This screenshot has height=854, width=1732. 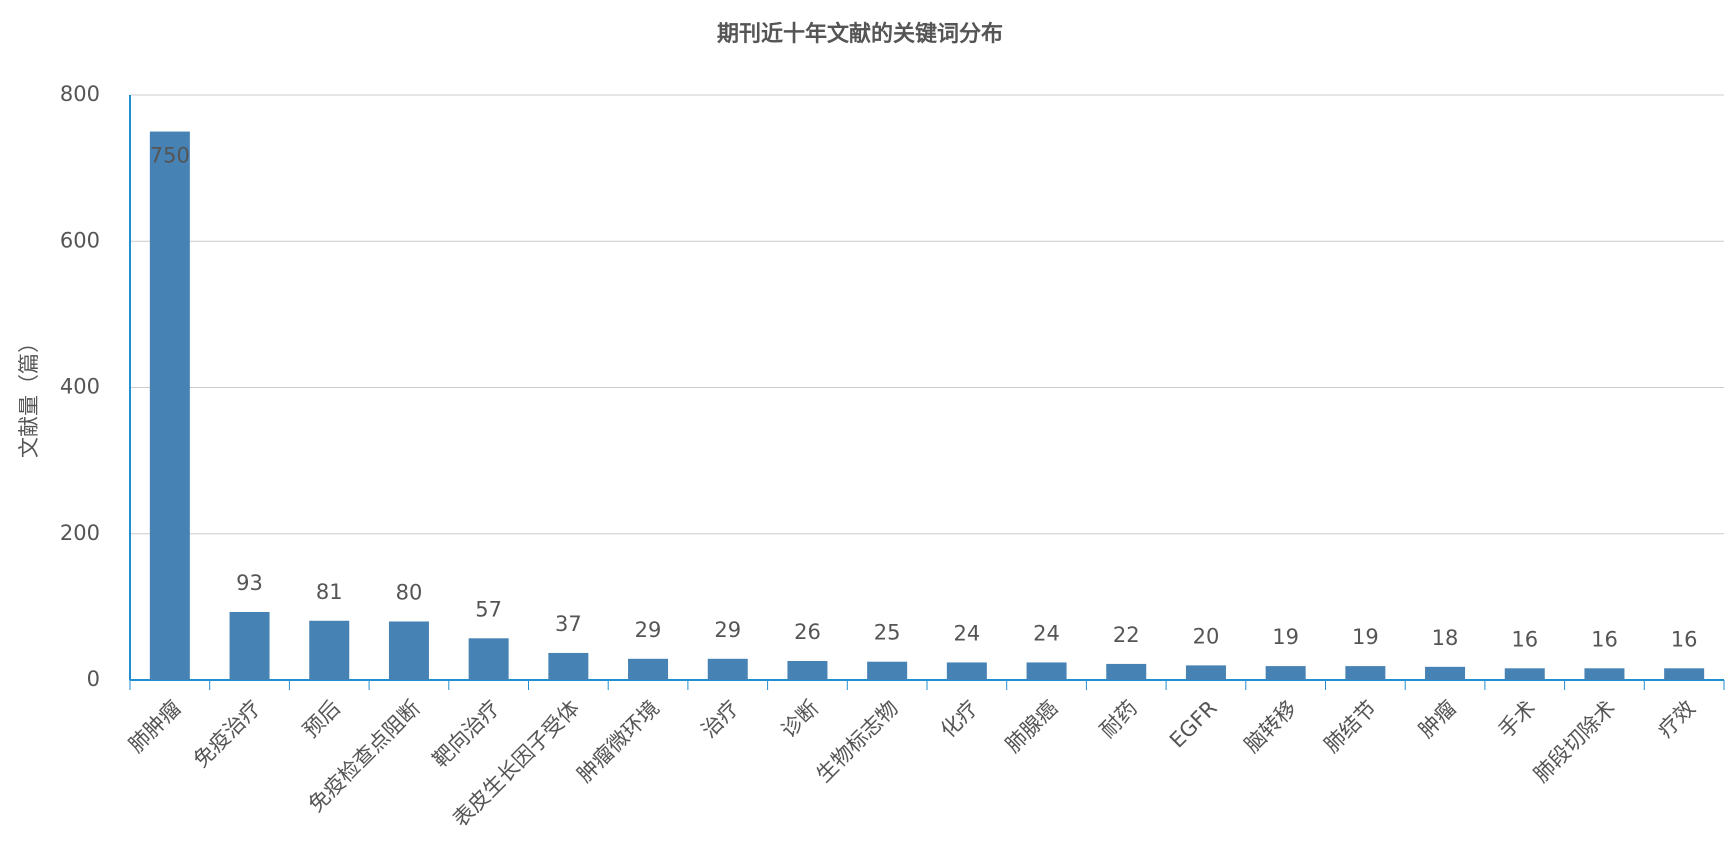 What do you see at coordinates (568, 624) in the screenshot?
I see `data-label: 37` at bounding box center [568, 624].